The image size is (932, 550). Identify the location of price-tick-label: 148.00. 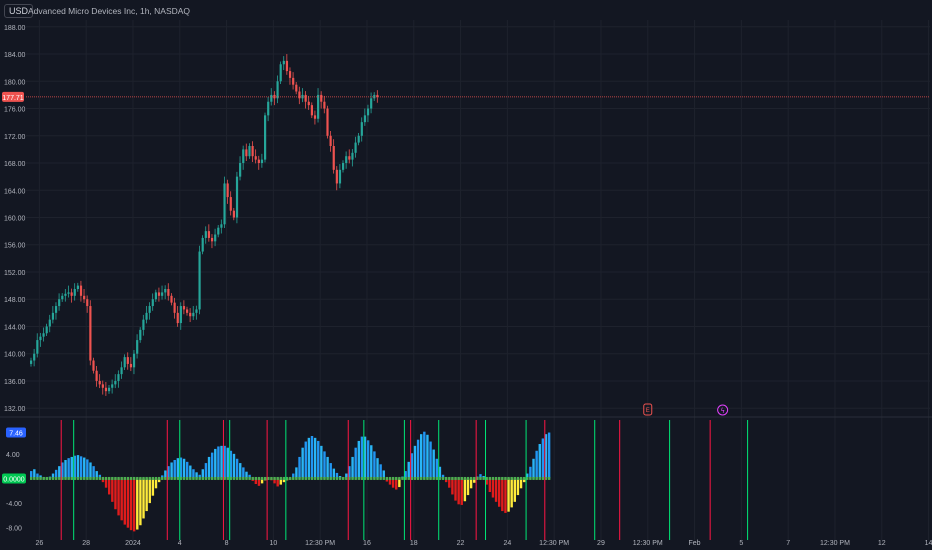
(15, 300).